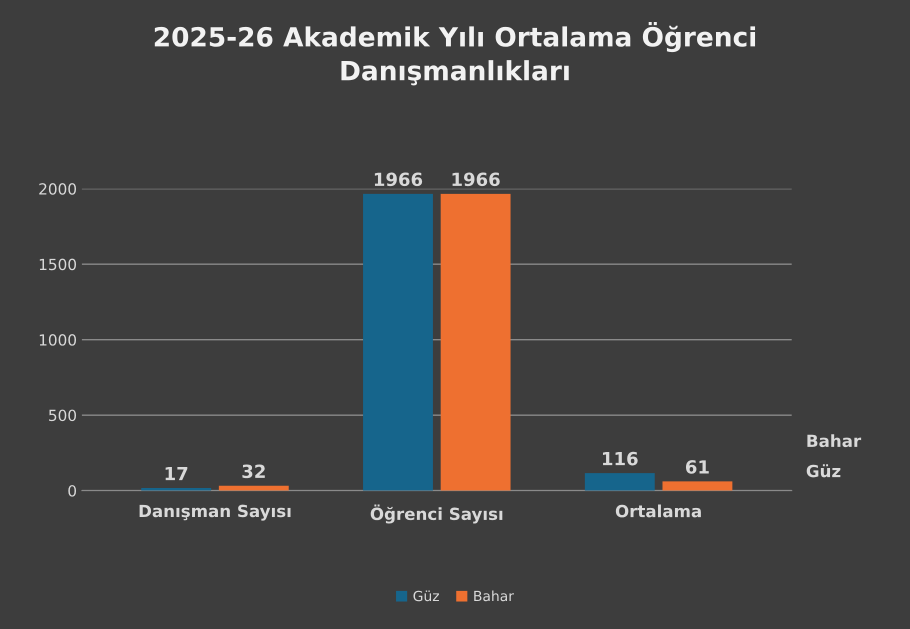 The image size is (910, 629). What do you see at coordinates (455, 54) in the screenshot?
I see `chart-title: 2025-26 Akademik Yılı Ortalama Öğrenci Danışmanlıkları` at bounding box center [455, 54].